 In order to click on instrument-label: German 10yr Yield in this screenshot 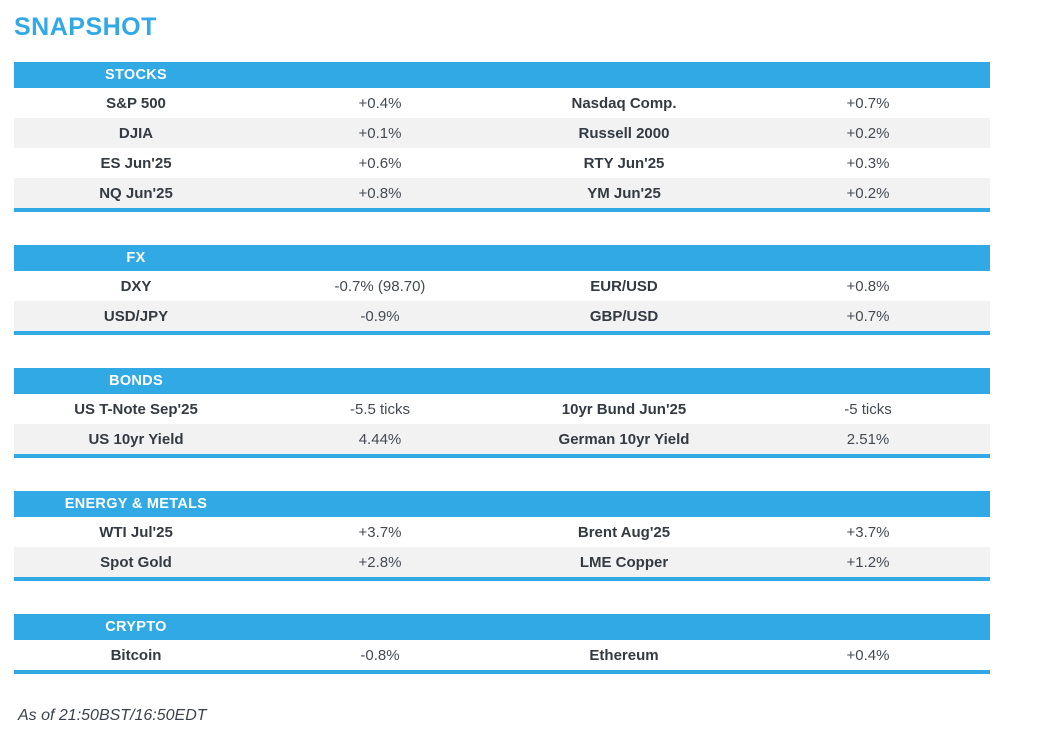, I will do `click(624, 439)`.